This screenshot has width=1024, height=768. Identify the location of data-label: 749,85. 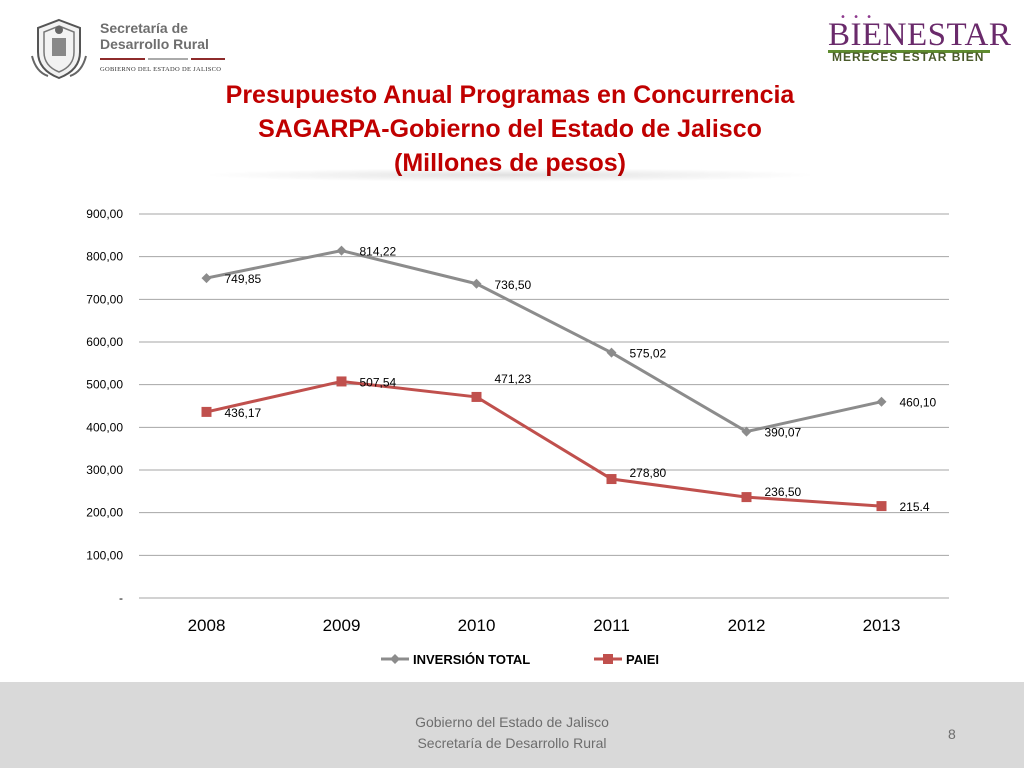
(243, 279).